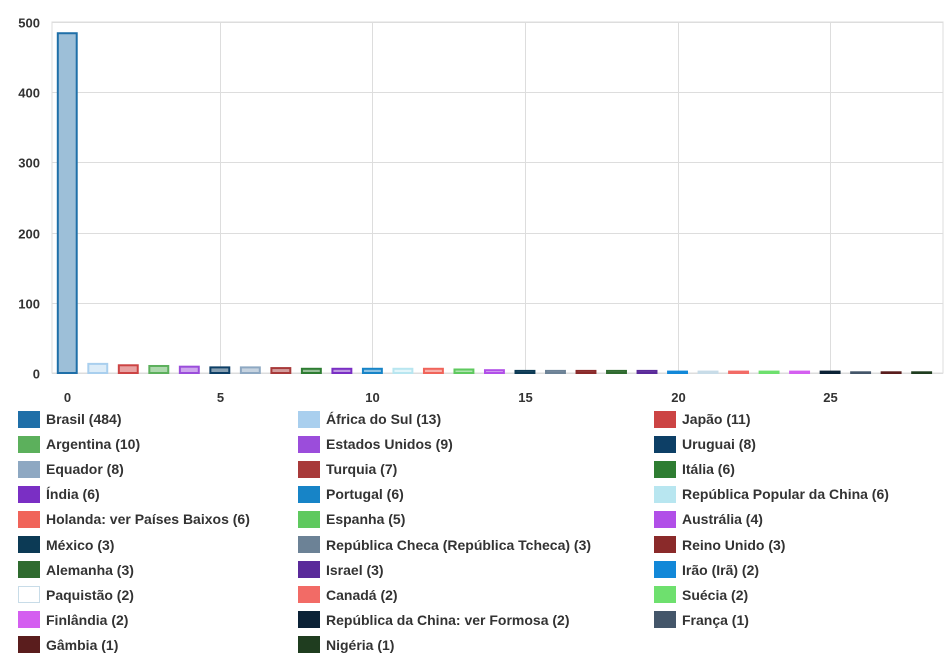 The image size is (945, 655). I want to click on legend-item: Israel (3), so click(341, 570).